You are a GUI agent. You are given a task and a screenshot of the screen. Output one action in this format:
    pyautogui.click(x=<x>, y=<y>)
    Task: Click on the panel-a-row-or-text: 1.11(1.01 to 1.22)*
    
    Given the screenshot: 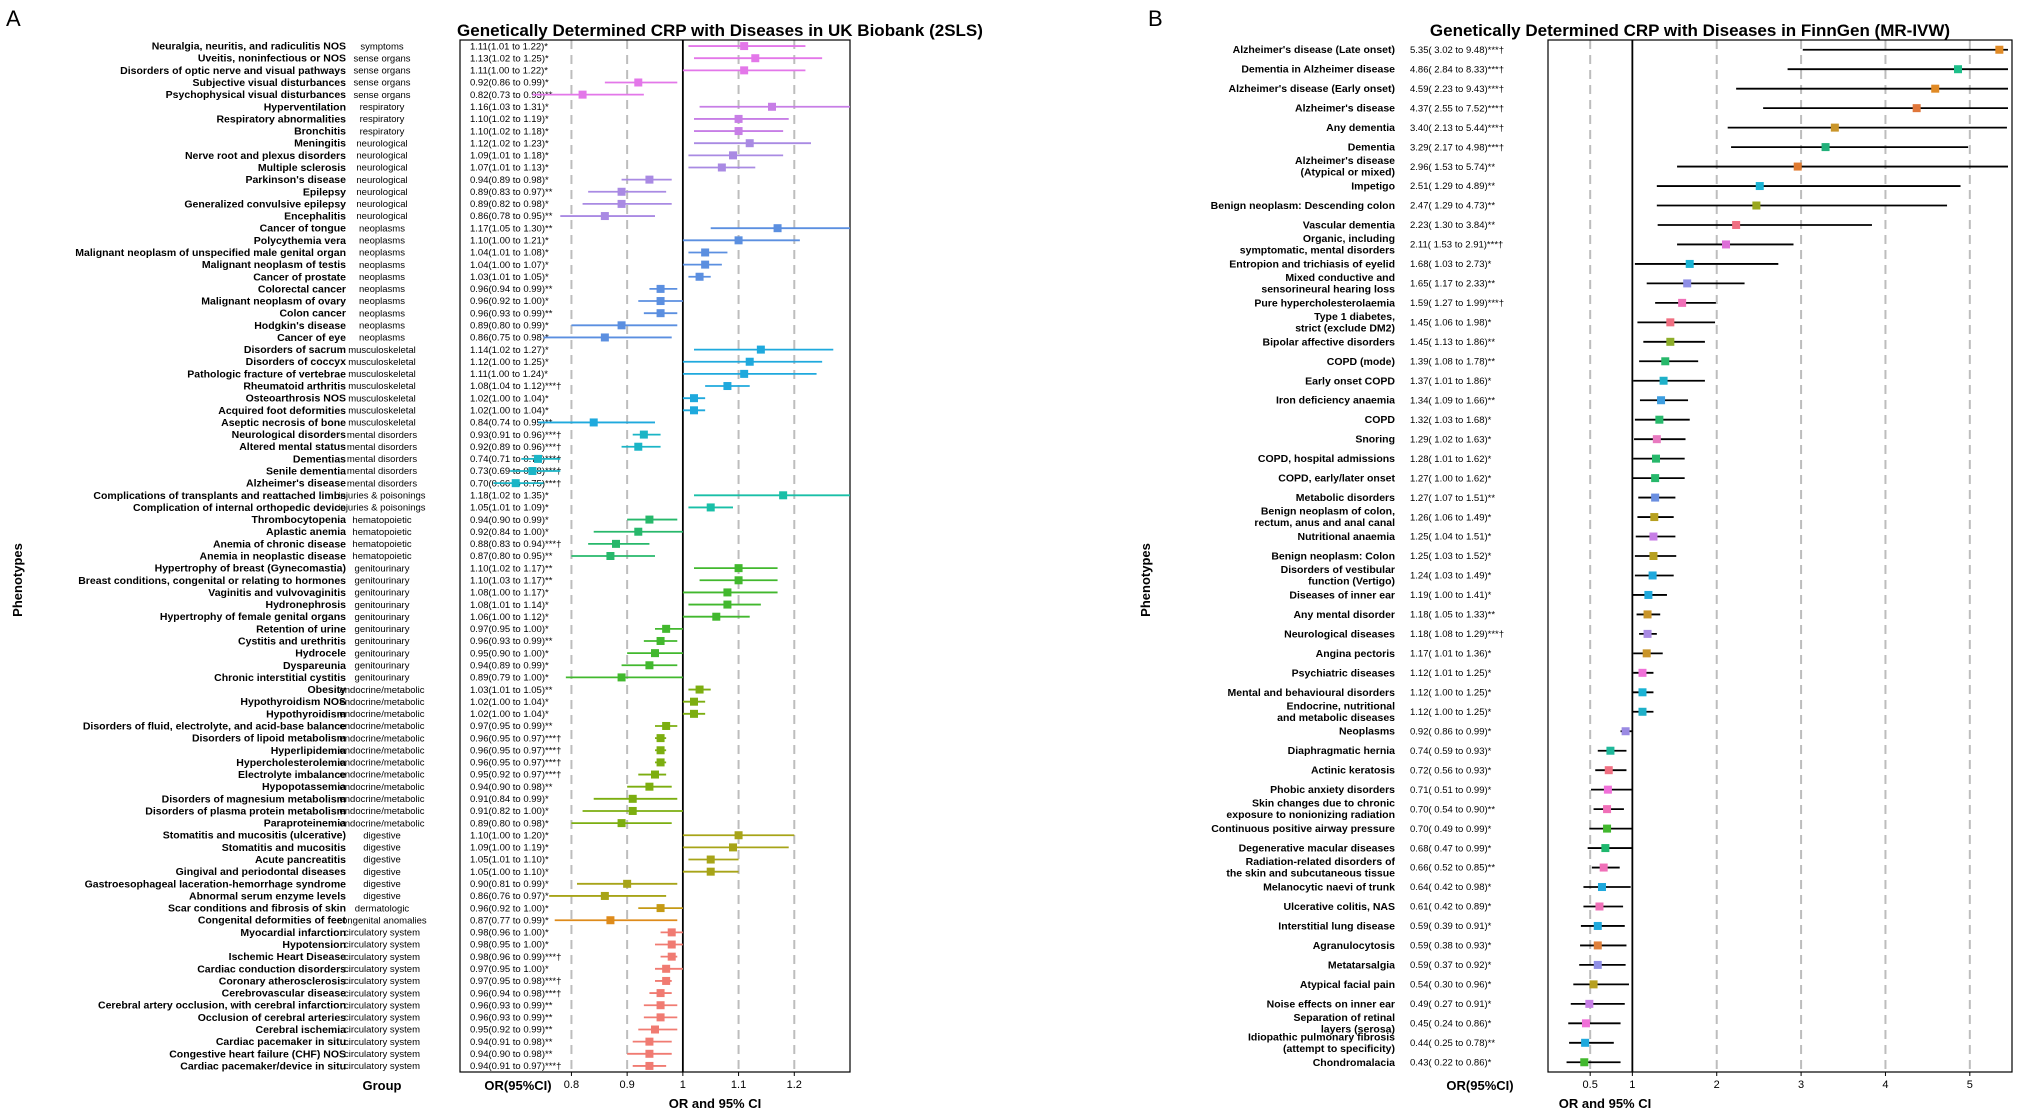 What is the action you would take?
    pyautogui.click(x=509, y=46)
    